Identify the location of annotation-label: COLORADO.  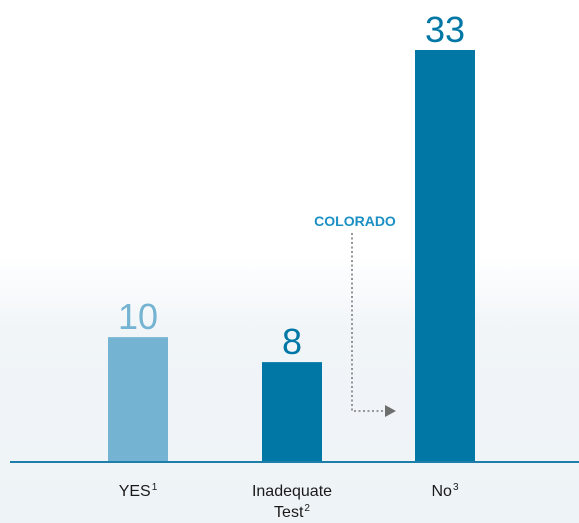
(355, 221).